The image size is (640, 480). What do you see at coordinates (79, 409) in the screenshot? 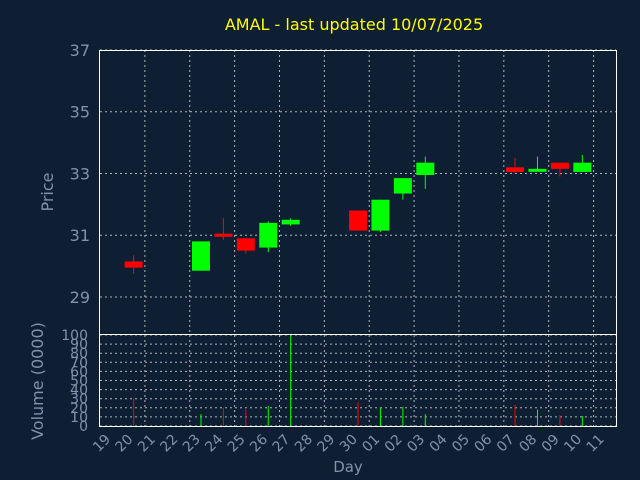
I see `volume-tick-label: 20` at bounding box center [79, 409].